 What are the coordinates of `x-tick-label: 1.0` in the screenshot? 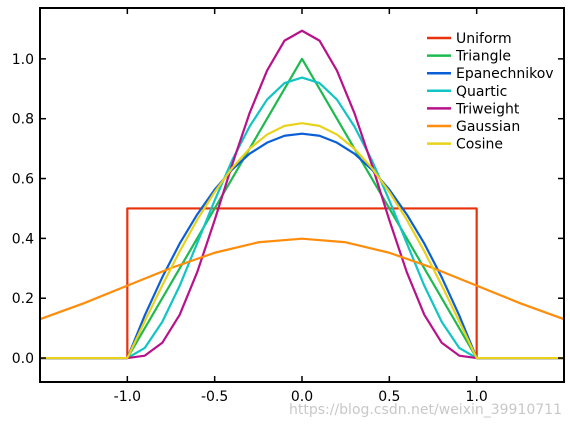 It's located at (477, 397).